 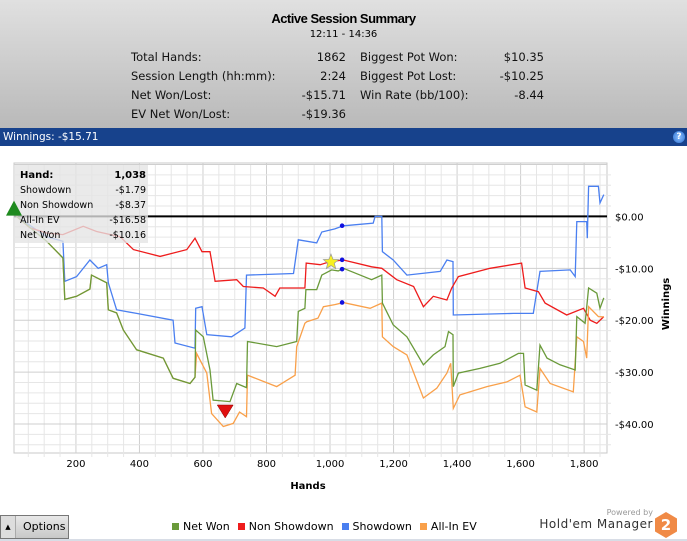 I want to click on page-title: Active Session Summary, so click(x=343, y=18).